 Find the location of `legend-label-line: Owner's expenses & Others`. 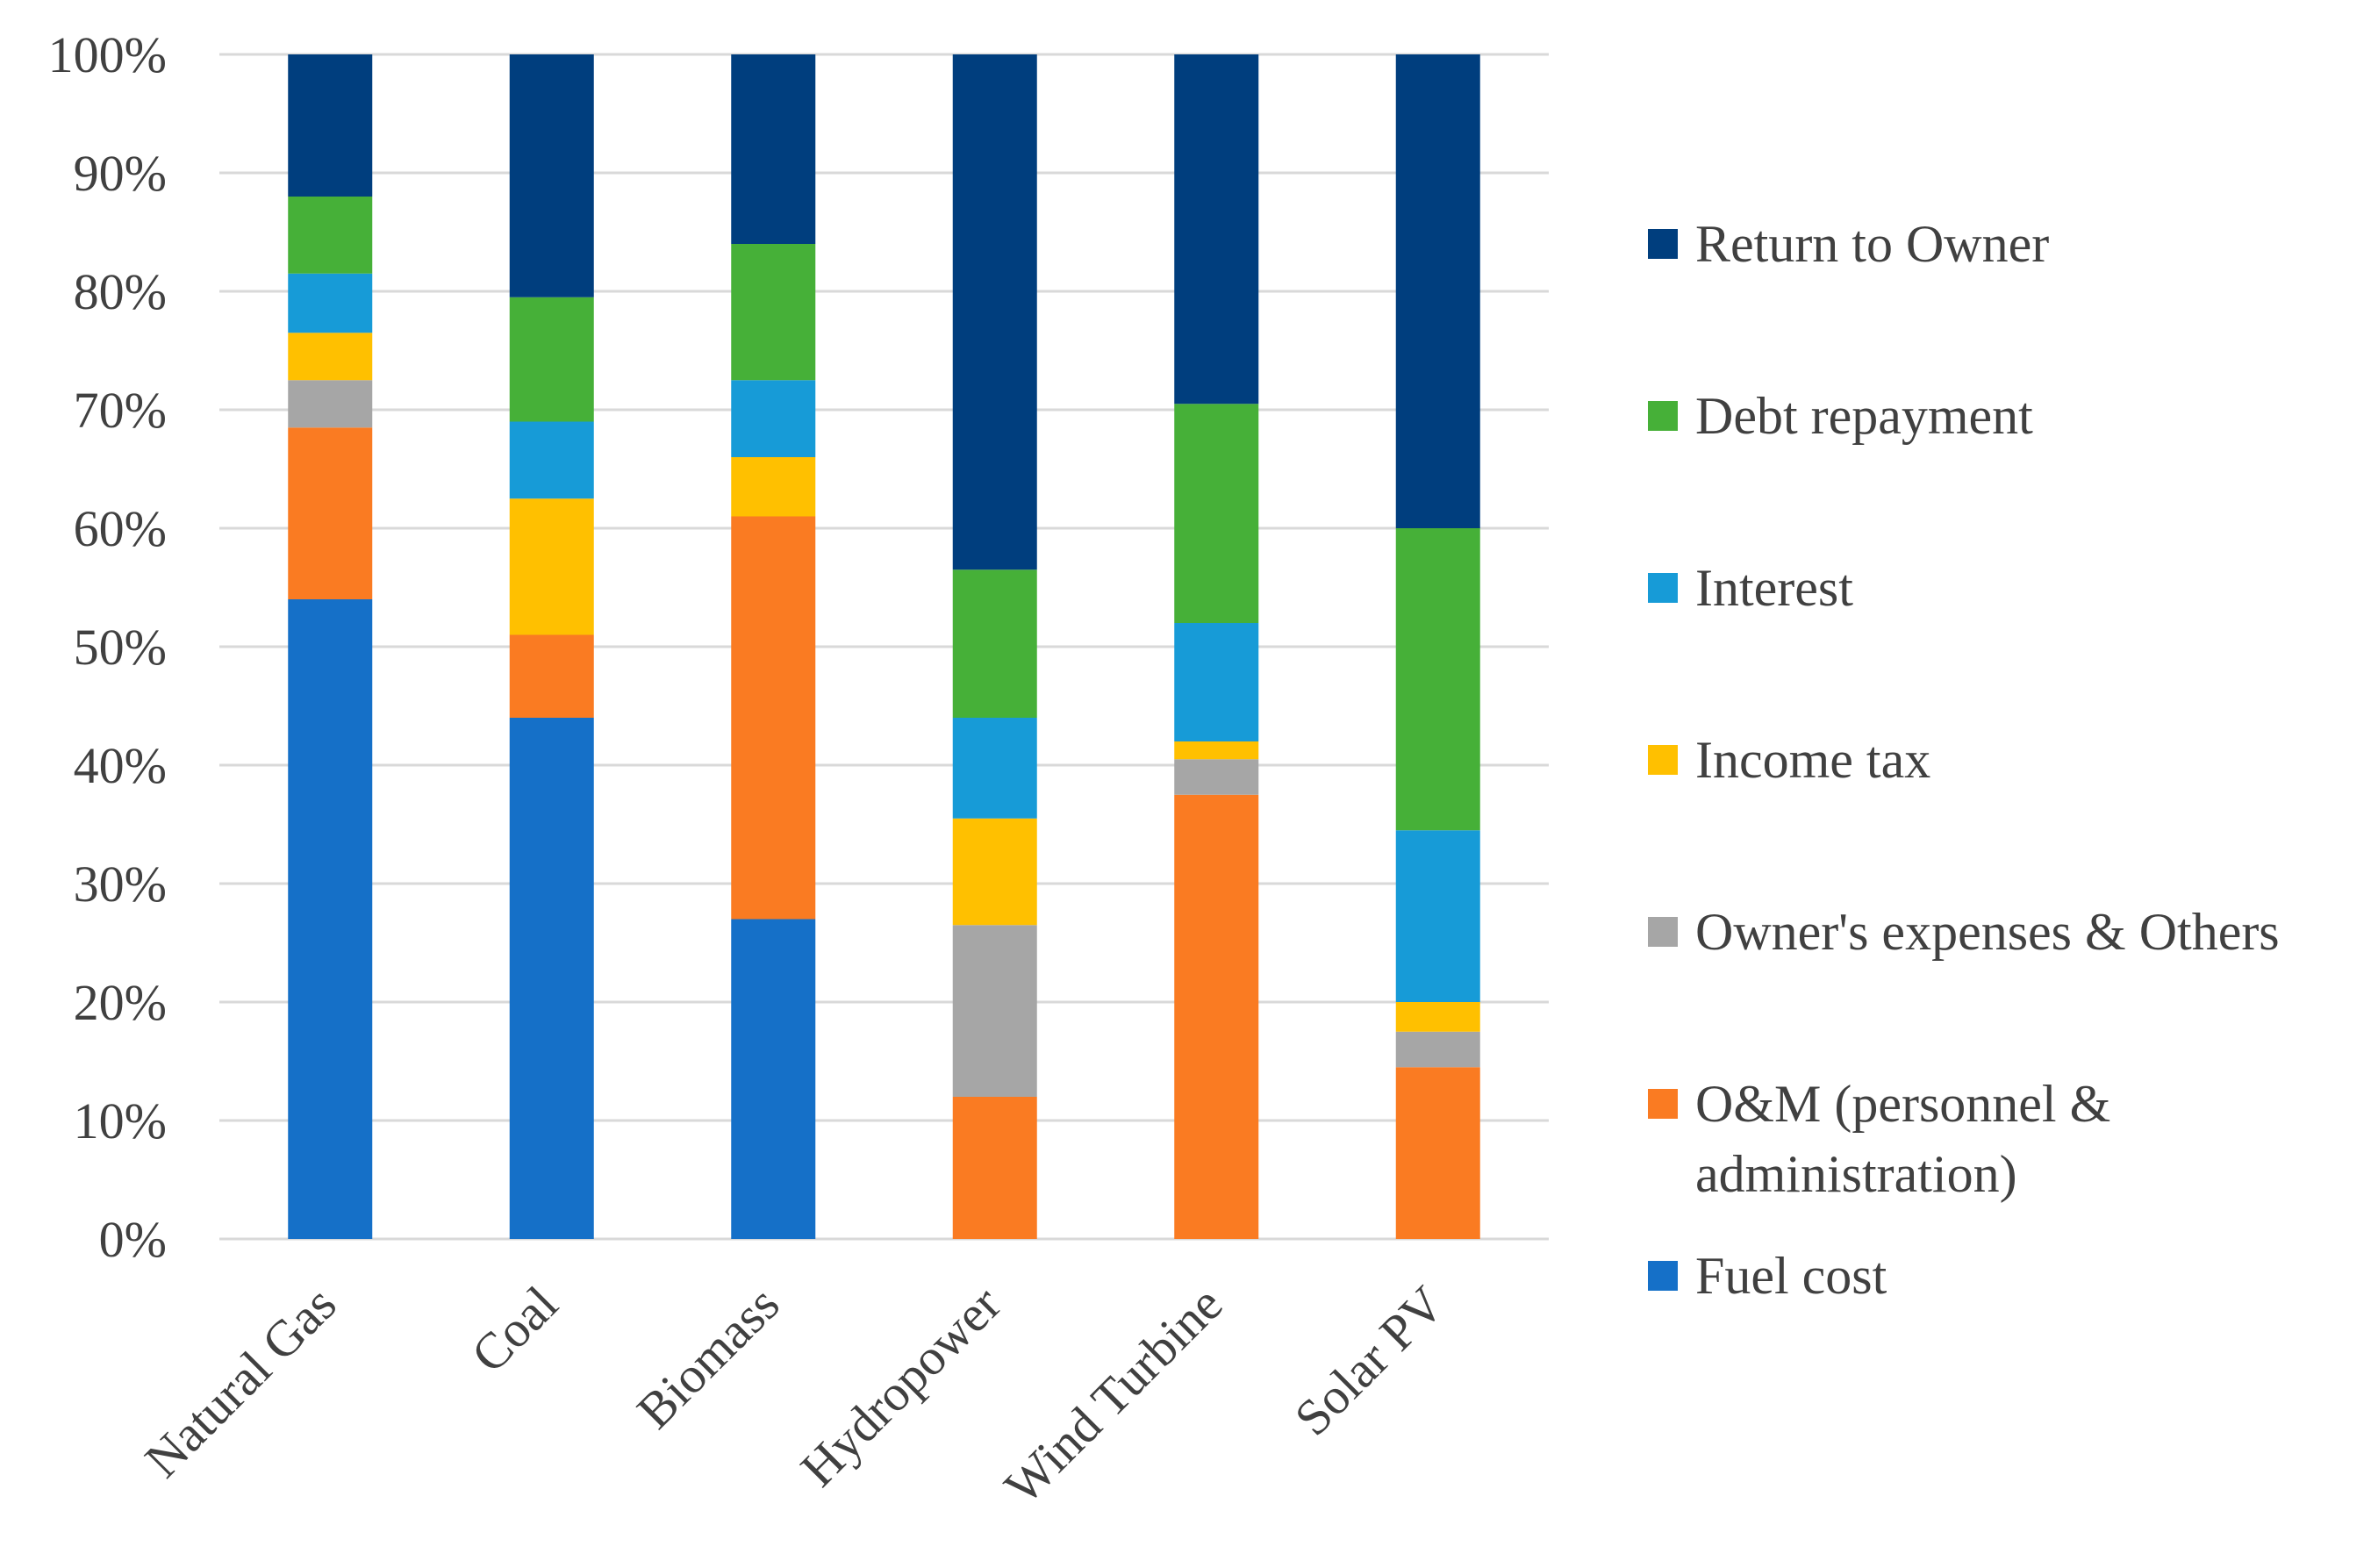

legend-label-line: Owner's expenses & Others is located at coordinates (1987, 932).